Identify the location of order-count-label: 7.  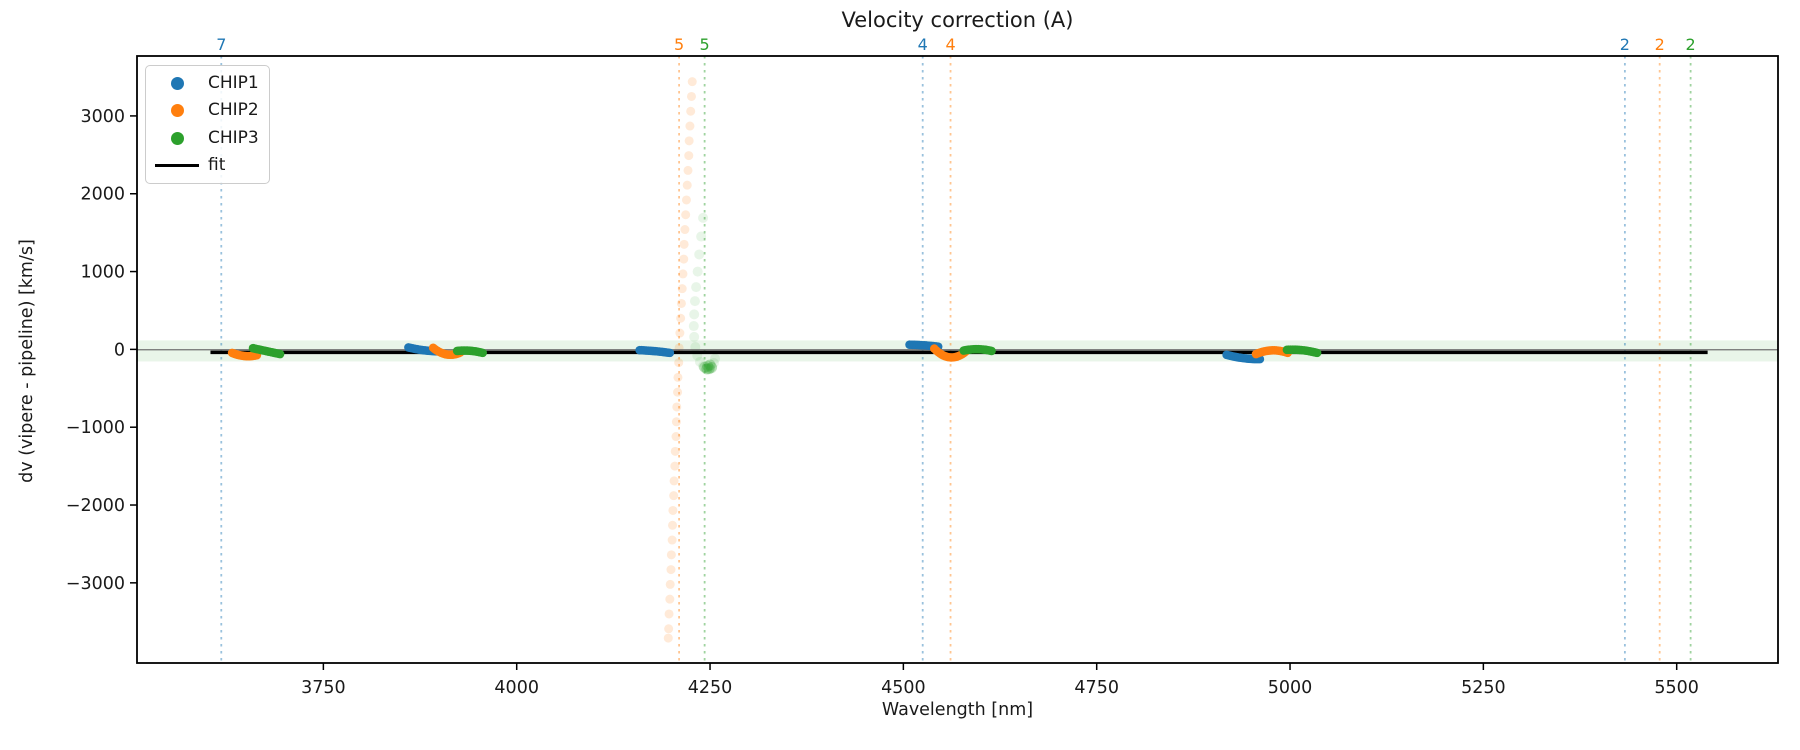
(221, 44).